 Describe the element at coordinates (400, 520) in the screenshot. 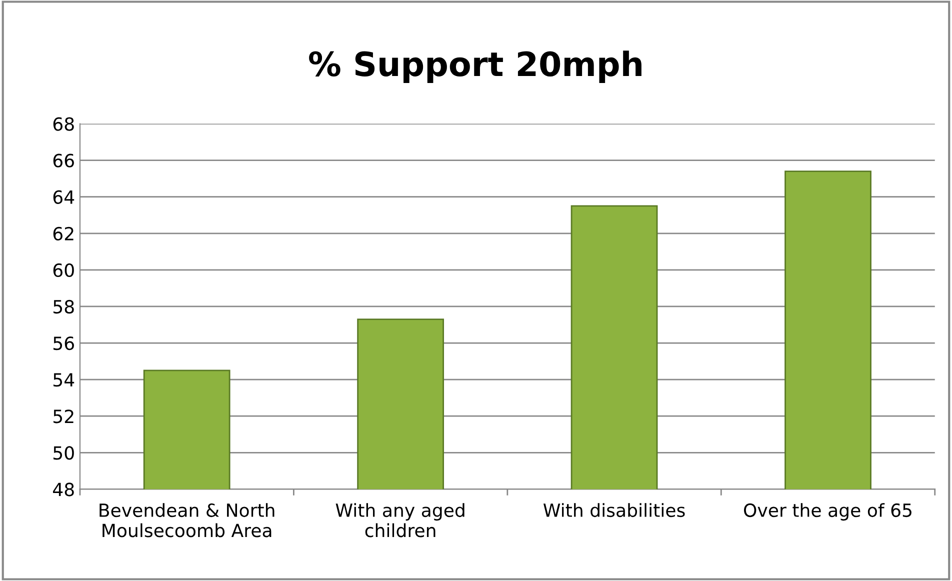

I see `x-tick-label: With any aged children` at that location.